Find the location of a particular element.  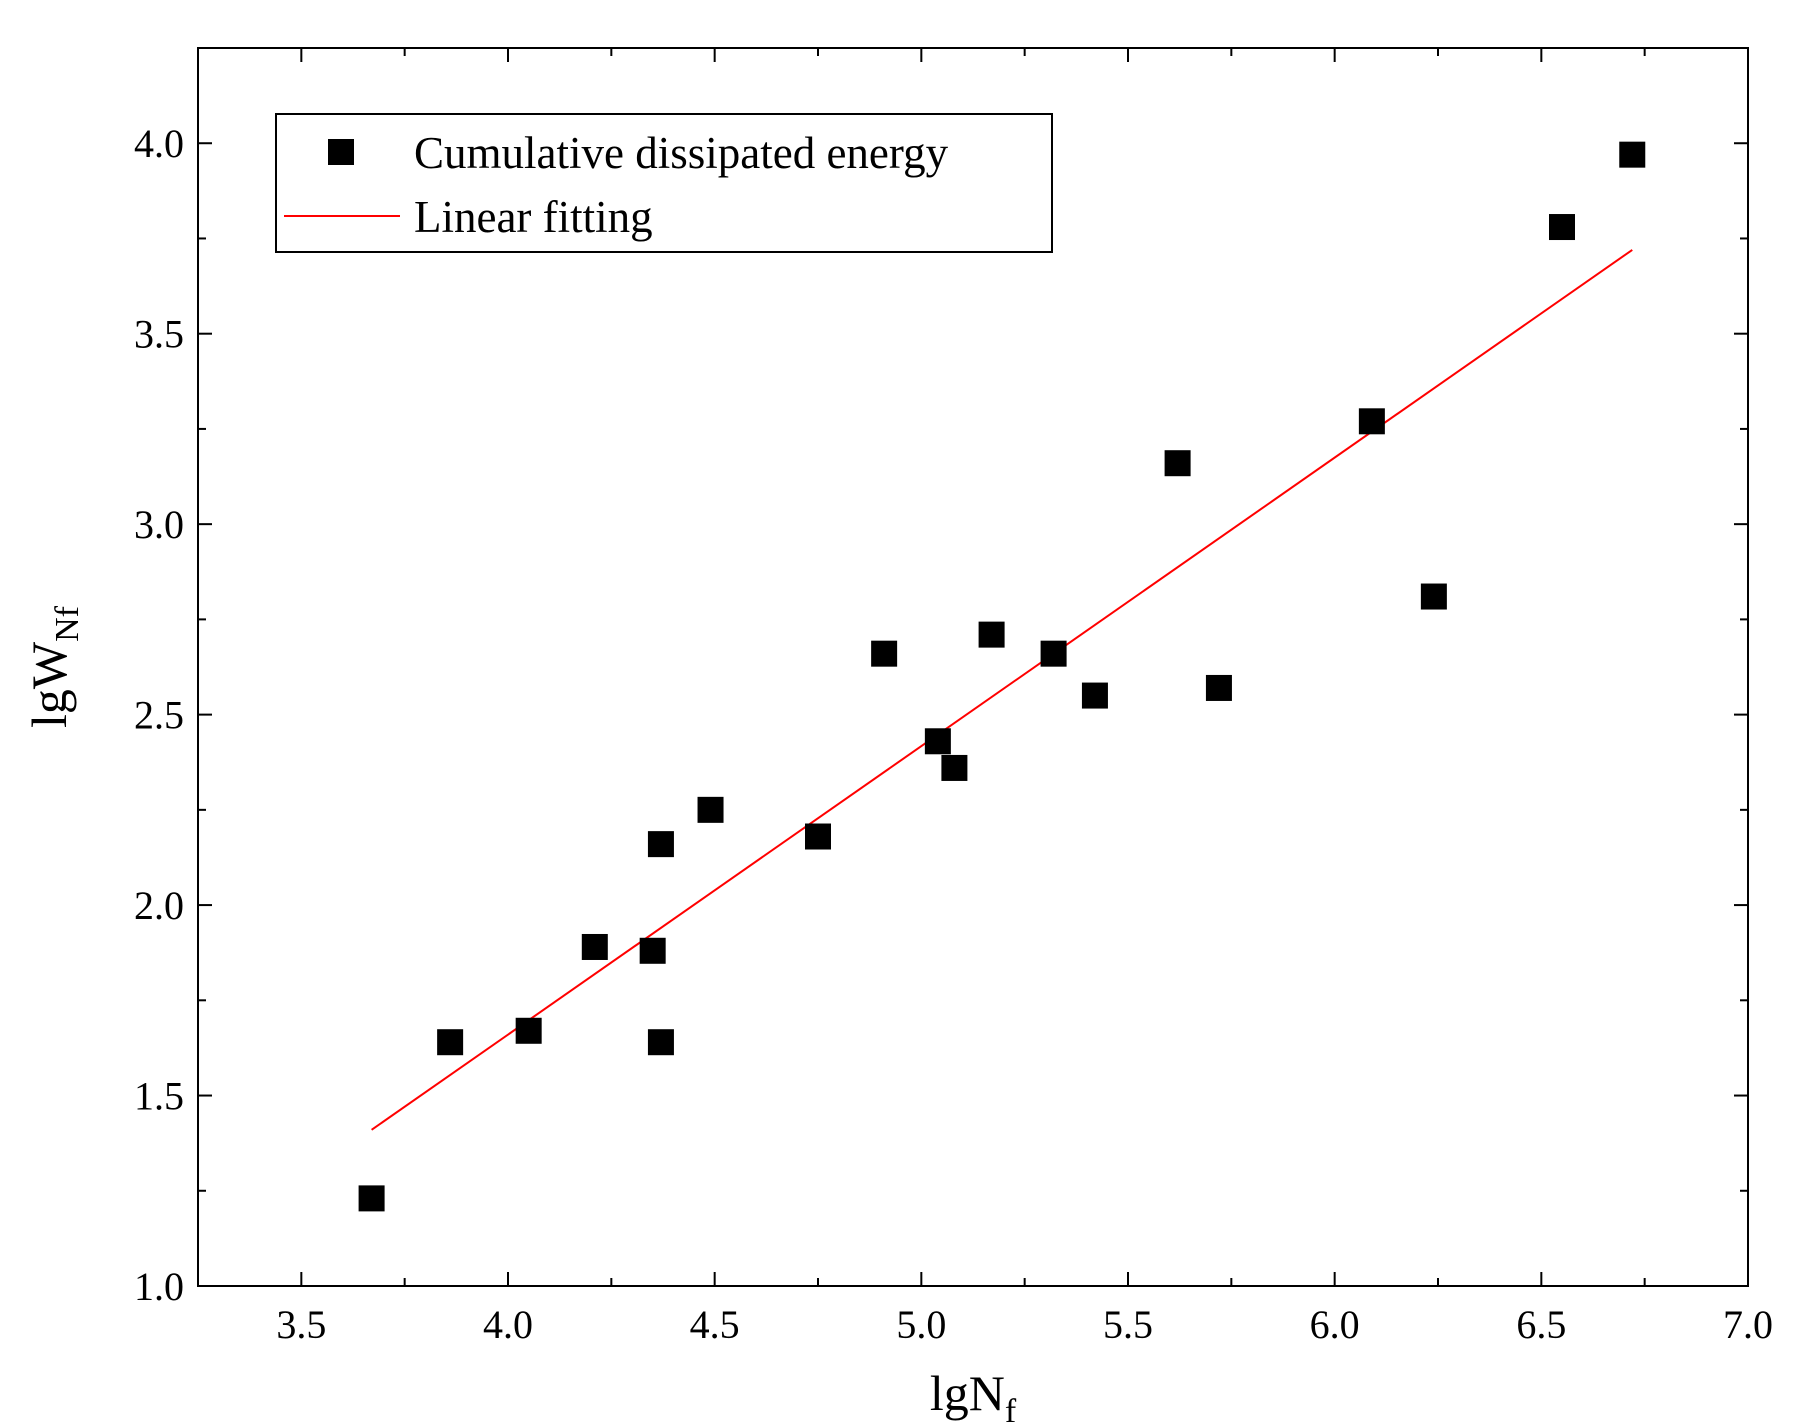

x-tick-label: 6.5 is located at coordinates (1541, 1324).